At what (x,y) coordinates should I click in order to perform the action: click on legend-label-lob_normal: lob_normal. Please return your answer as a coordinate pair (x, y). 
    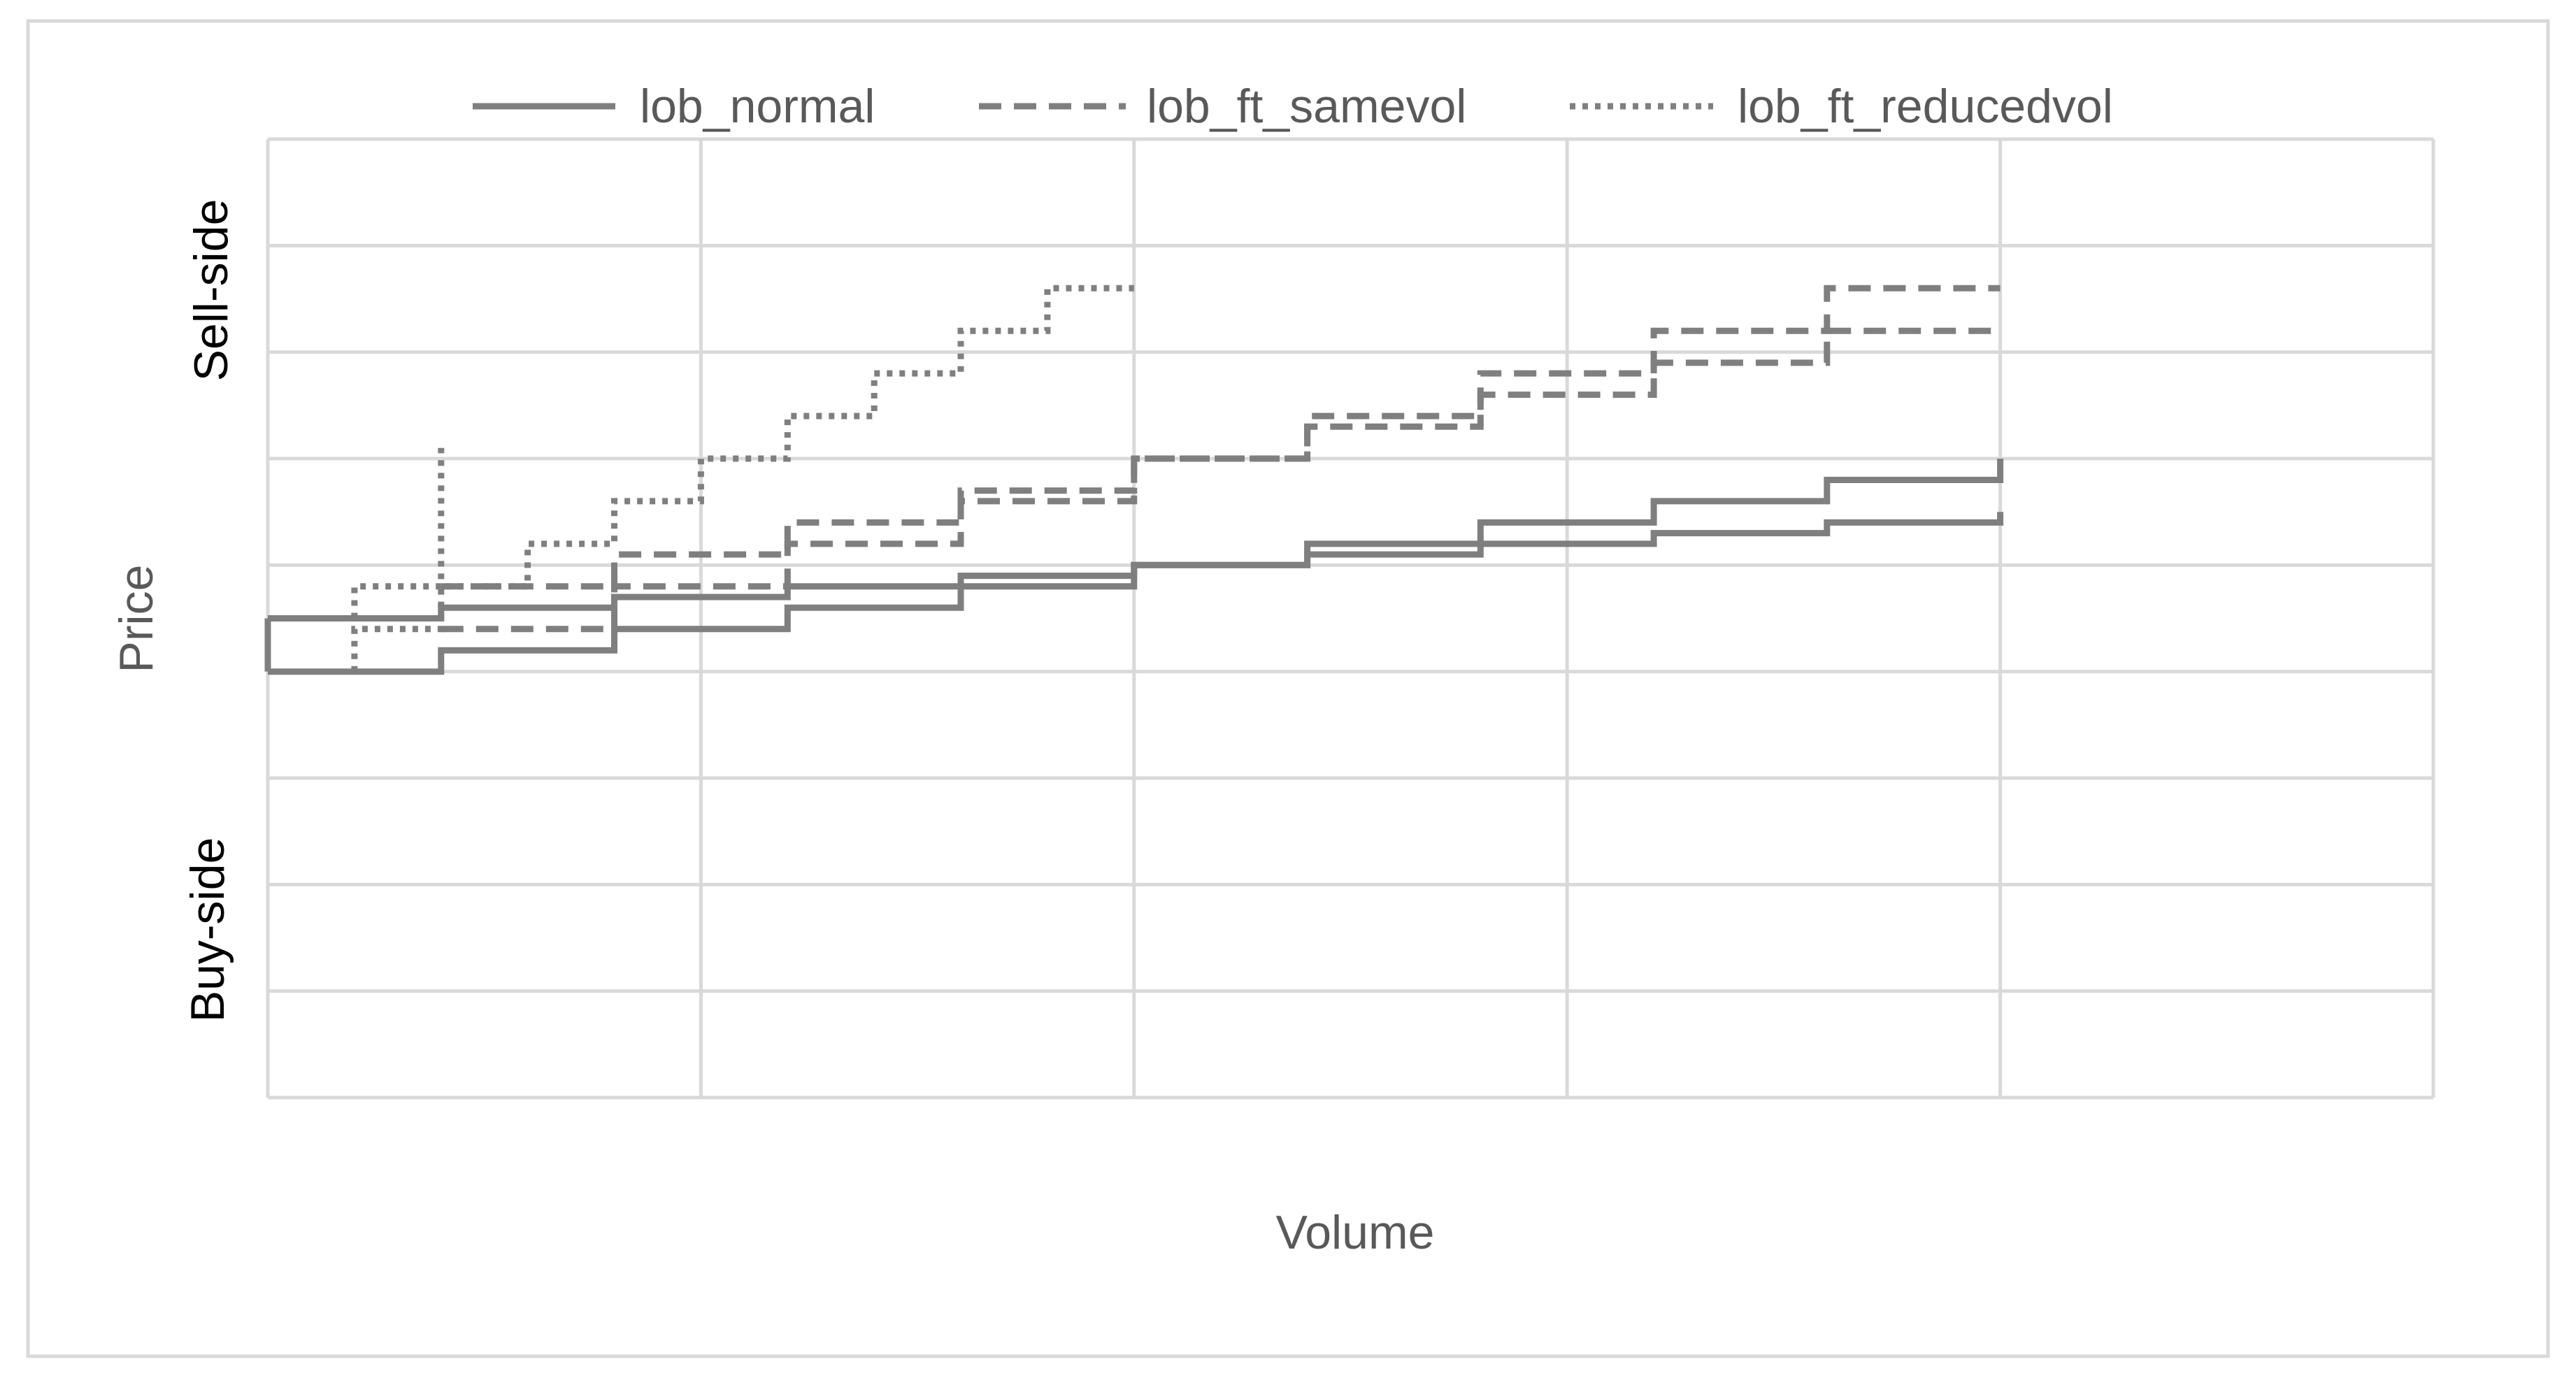
    Looking at the image, I should click on (757, 106).